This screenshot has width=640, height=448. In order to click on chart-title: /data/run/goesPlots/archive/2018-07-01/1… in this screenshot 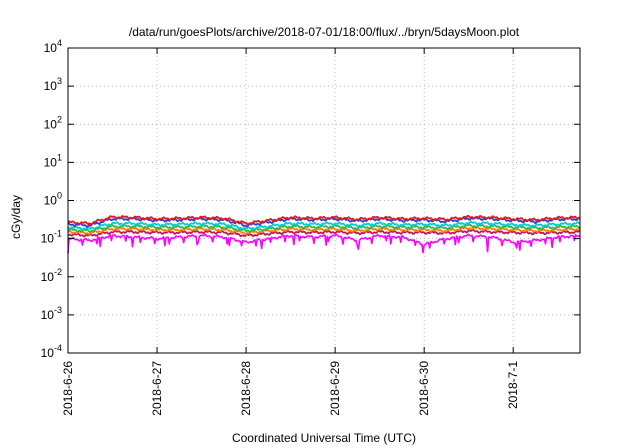, I will do `click(324, 32)`.